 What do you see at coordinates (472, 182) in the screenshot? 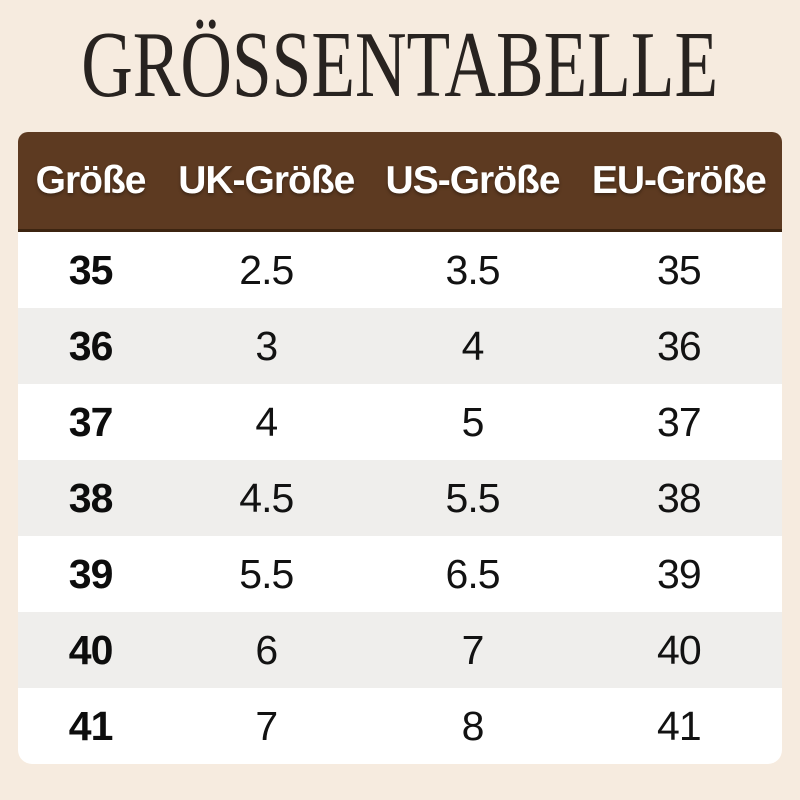
I see `header-cell-us-groesse: US-Größe` at bounding box center [472, 182].